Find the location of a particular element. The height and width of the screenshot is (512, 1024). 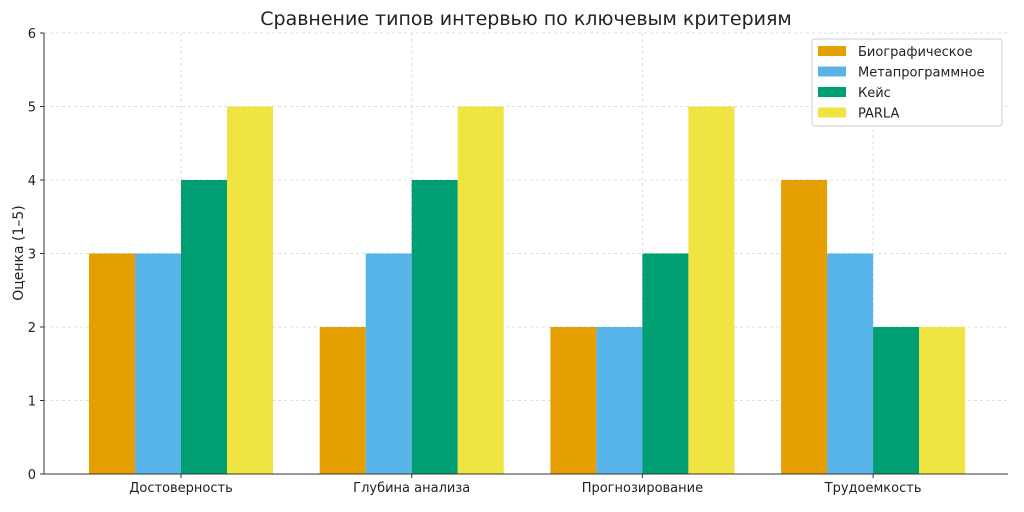

legend-box is located at coordinates (907, 82).